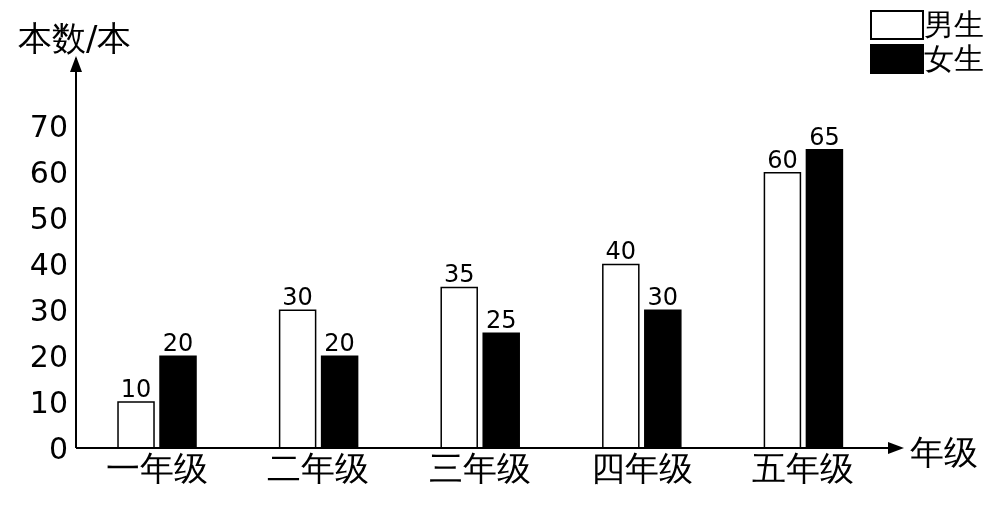 The height and width of the screenshot is (505, 1002). What do you see at coordinates (156, 468) in the screenshot?
I see `x-tick-label: 一年级` at bounding box center [156, 468].